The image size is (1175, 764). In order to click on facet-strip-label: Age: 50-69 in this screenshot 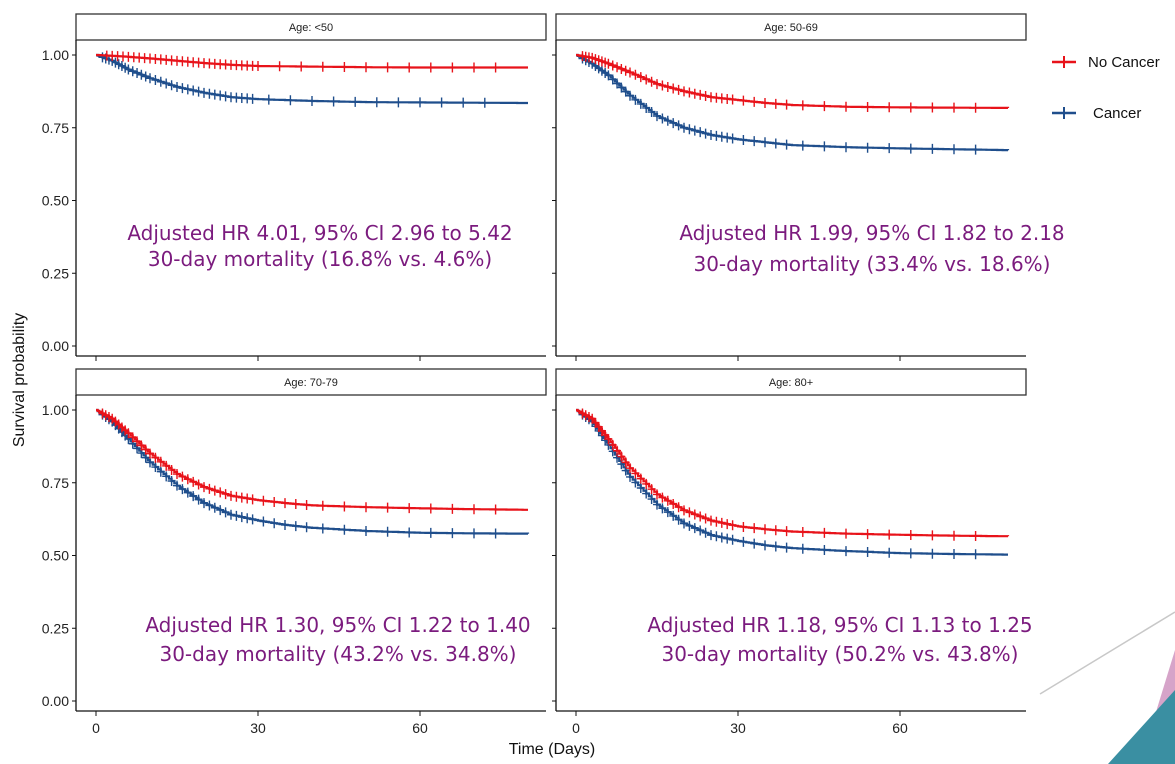, I will do `click(791, 28)`.